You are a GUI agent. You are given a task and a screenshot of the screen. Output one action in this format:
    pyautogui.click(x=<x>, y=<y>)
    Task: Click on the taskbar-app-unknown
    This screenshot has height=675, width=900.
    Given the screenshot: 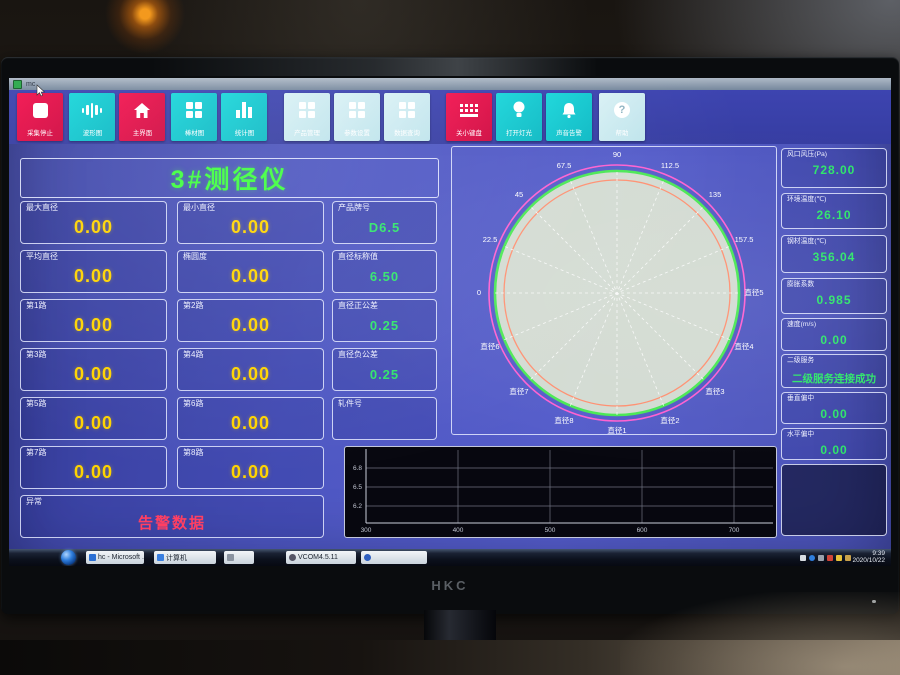 What is the action you would take?
    pyautogui.click(x=239, y=557)
    